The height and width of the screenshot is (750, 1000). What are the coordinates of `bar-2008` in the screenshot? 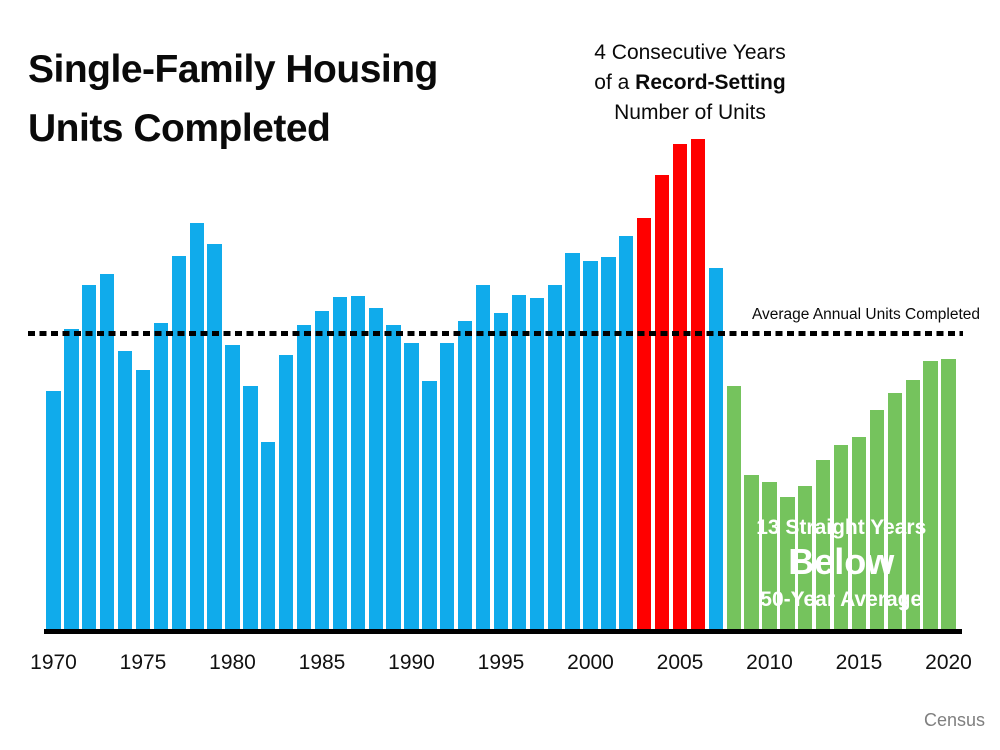 It's located at (733, 507).